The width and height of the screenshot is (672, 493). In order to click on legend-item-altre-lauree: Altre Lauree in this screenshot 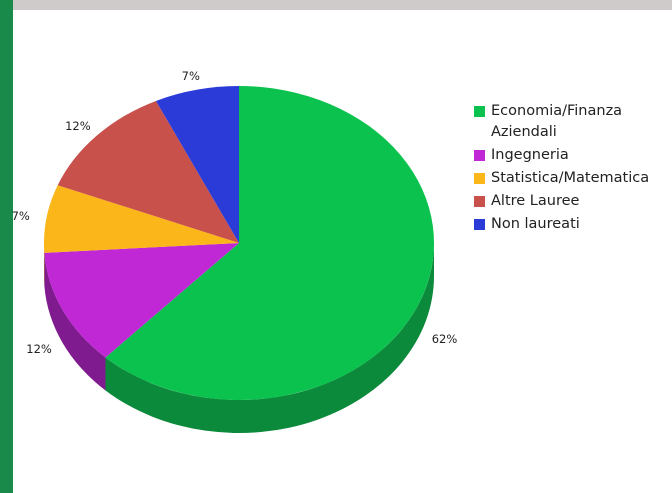, I will do `click(561, 201)`.